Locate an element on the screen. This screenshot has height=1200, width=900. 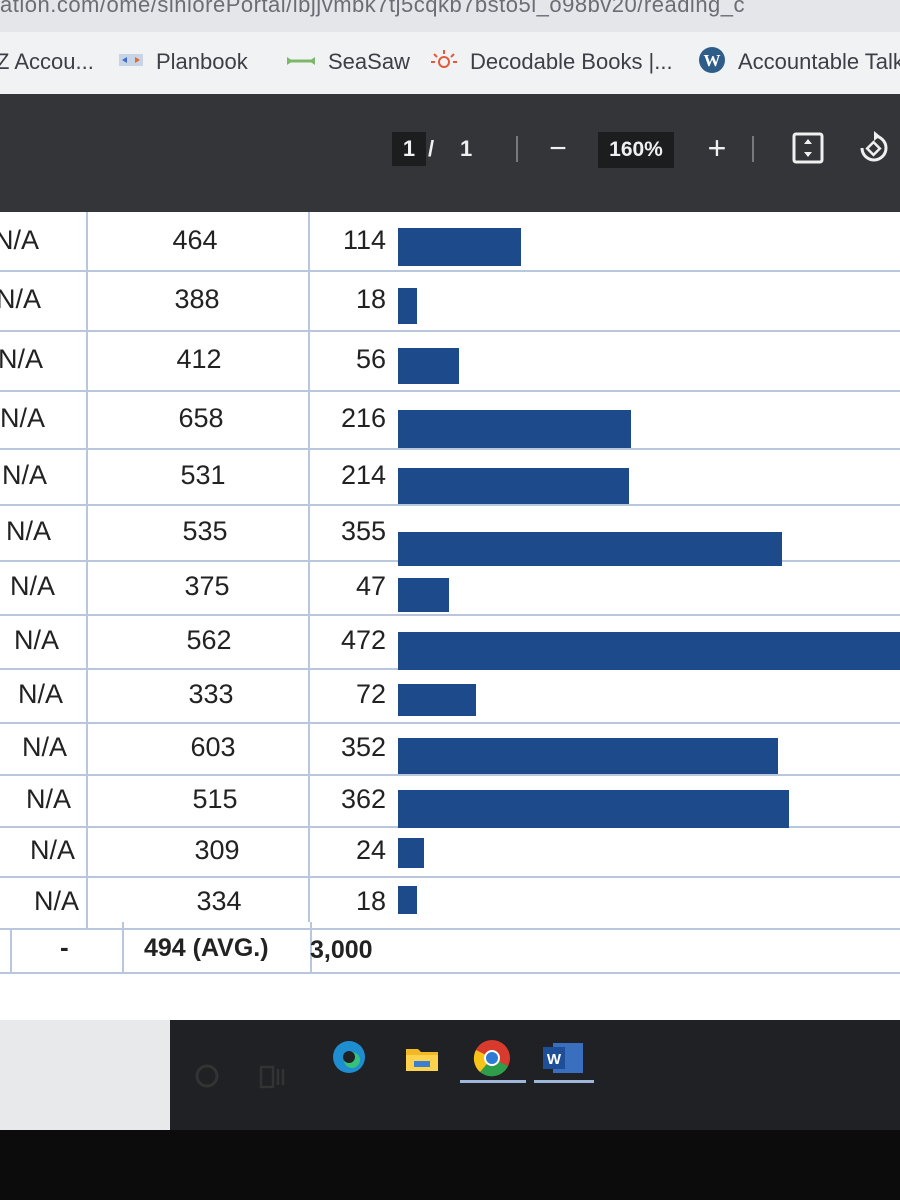
score-cell: 333 is located at coordinates (211, 694).